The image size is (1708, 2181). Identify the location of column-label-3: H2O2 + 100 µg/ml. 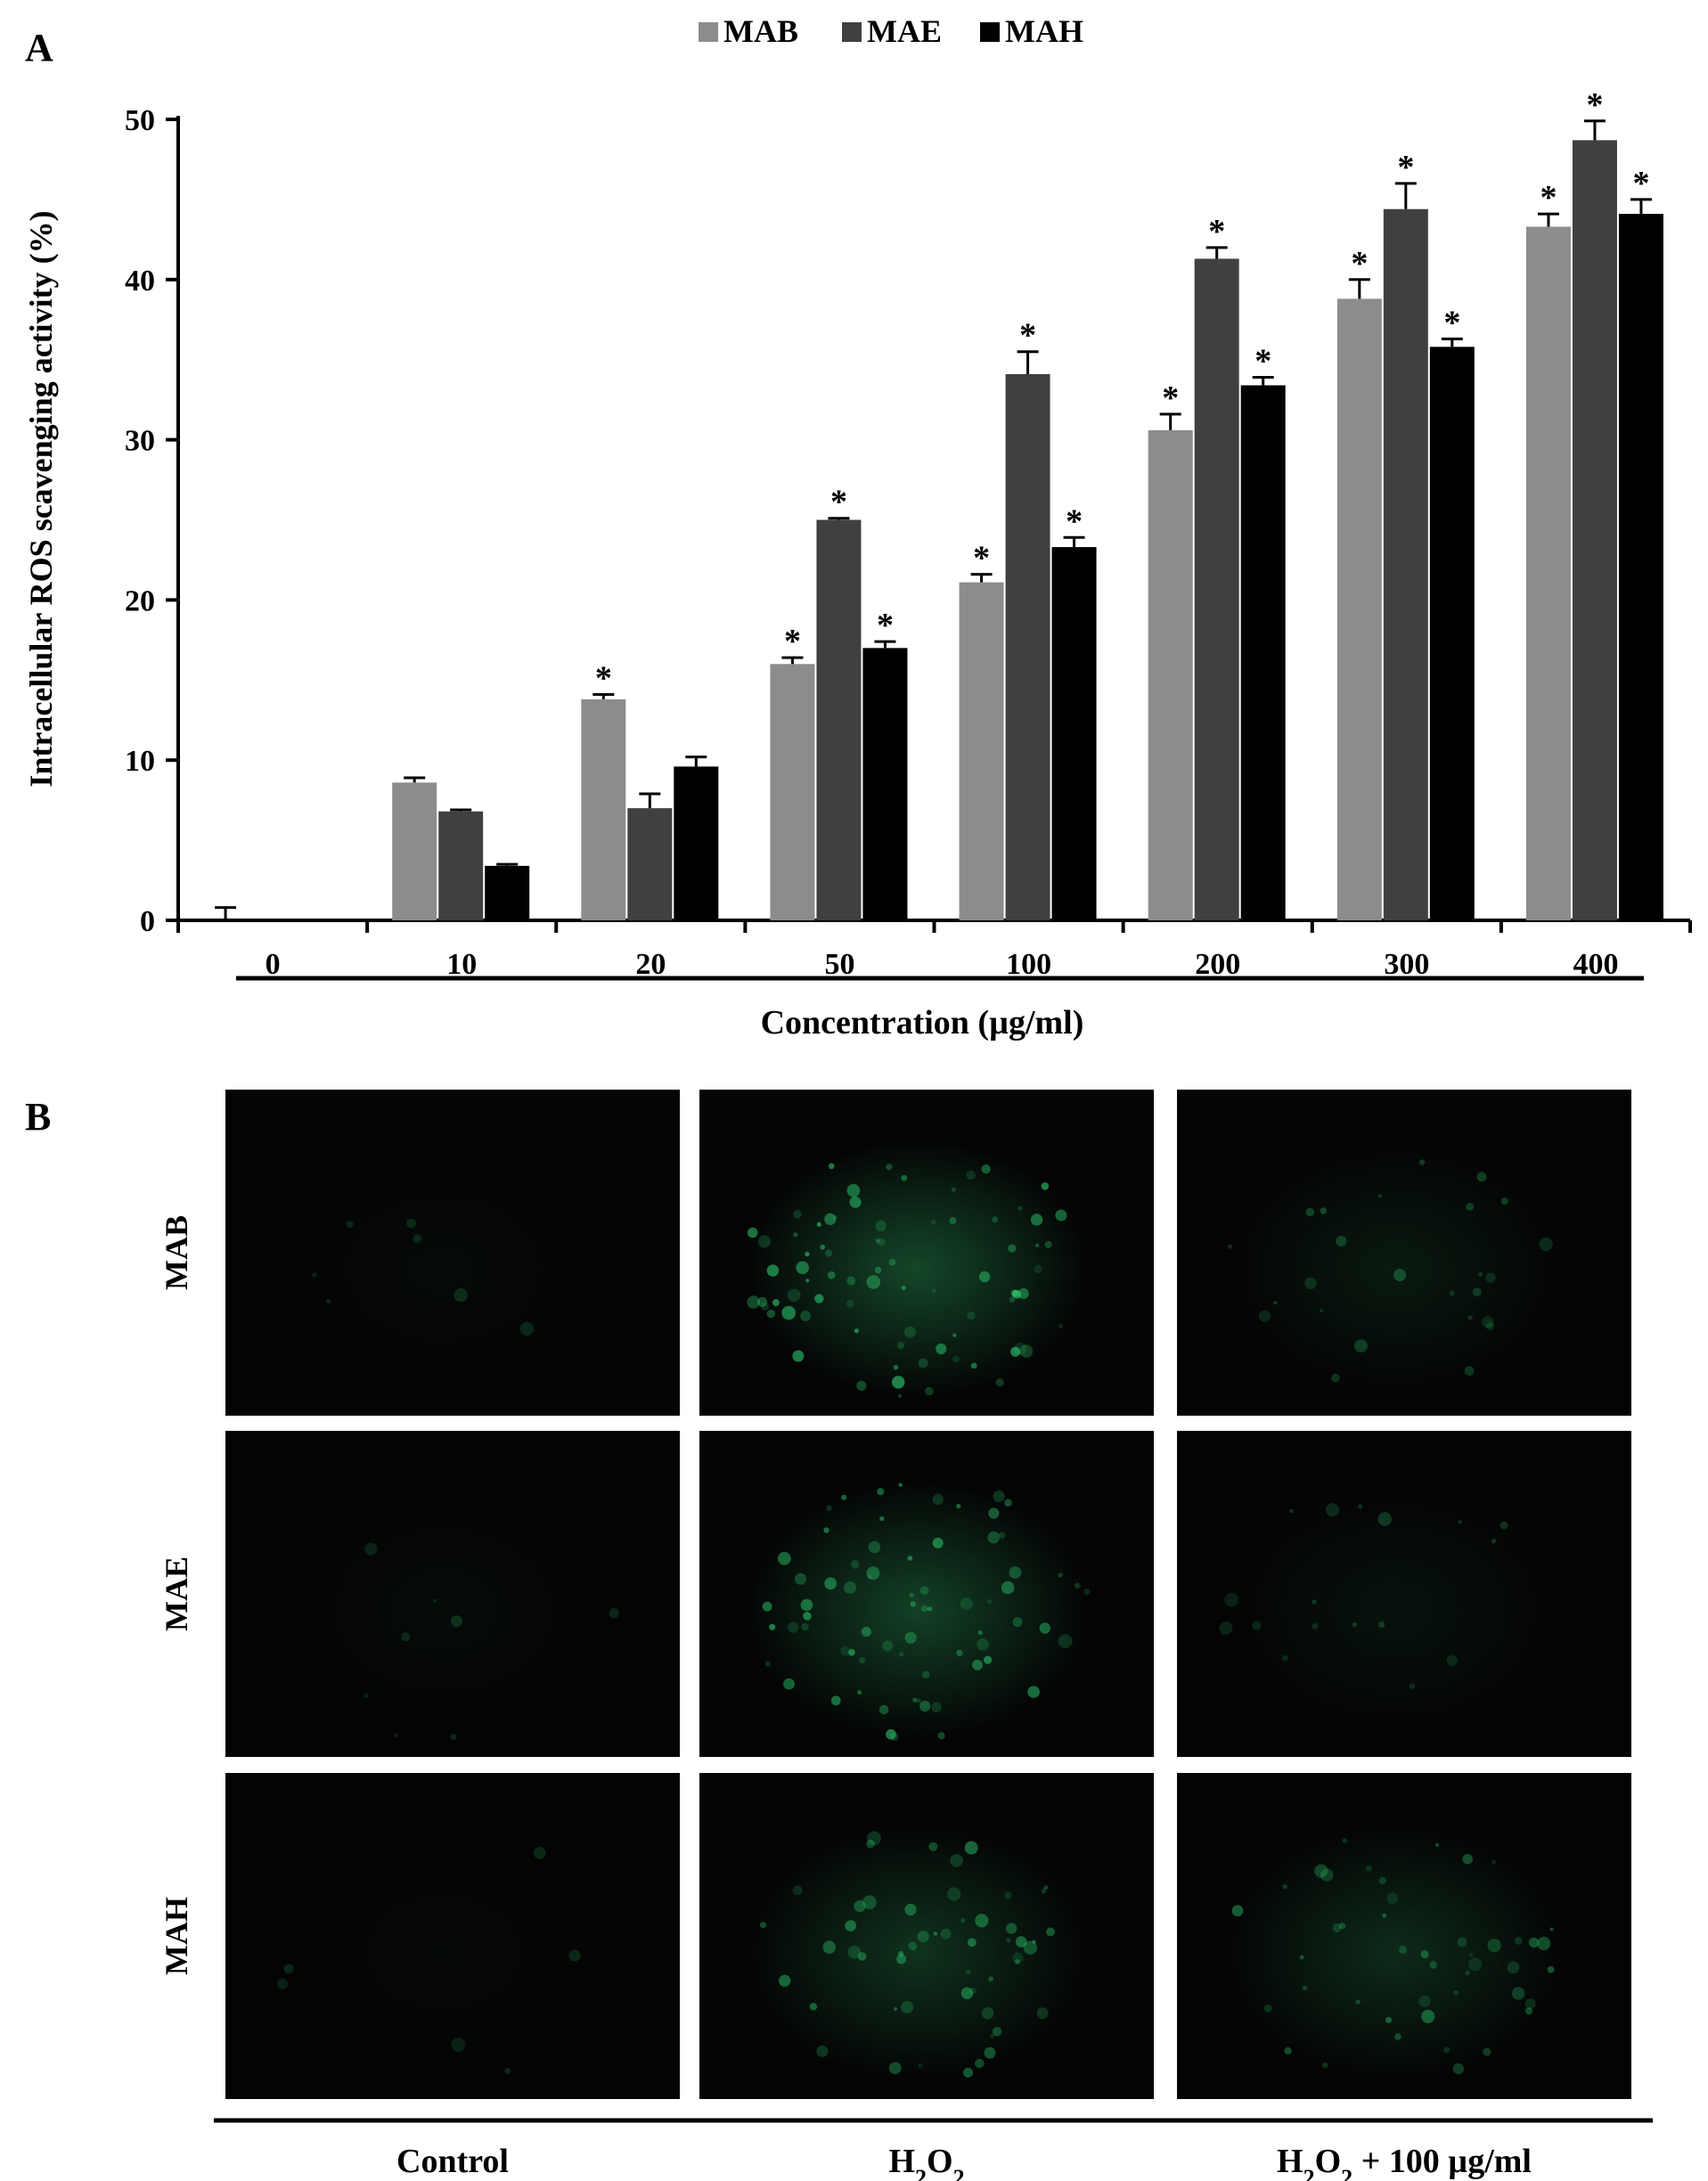
(1404, 2162).